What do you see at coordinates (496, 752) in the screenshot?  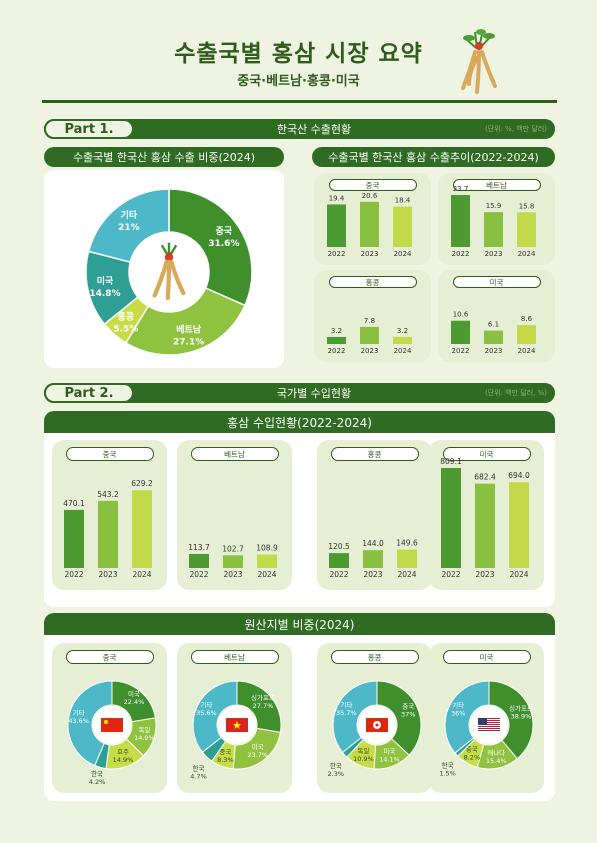 I see `origin-slice-label: 캐나다` at bounding box center [496, 752].